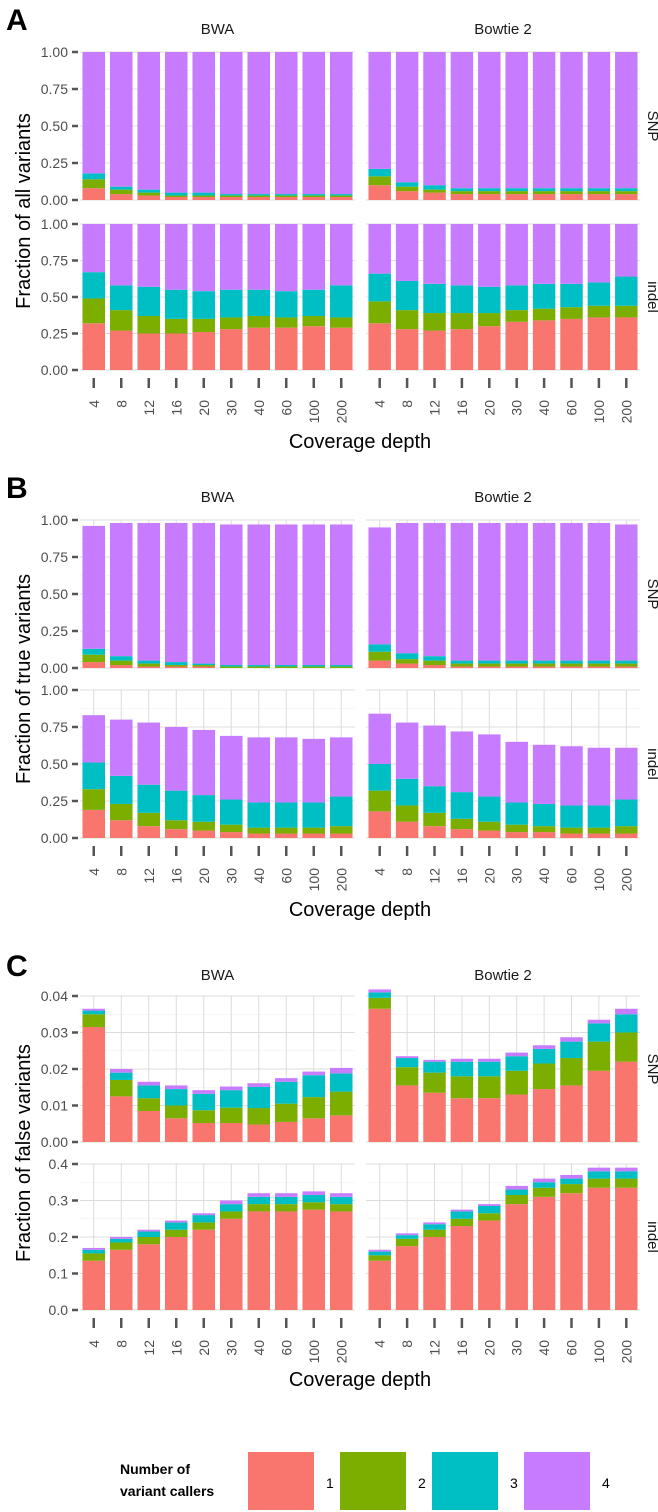 Image resolution: width=658 pixels, height=1512 pixels. I want to click on x-tick-label: 30, so click(231, 1348).